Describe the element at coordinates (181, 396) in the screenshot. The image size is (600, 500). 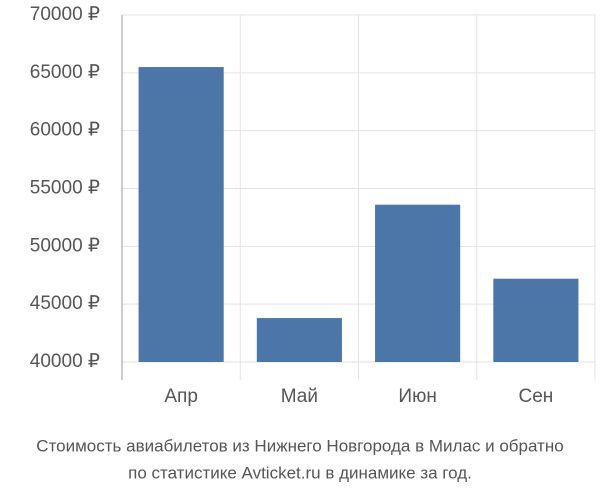
I see `x-tick-label: Апр` at that location.